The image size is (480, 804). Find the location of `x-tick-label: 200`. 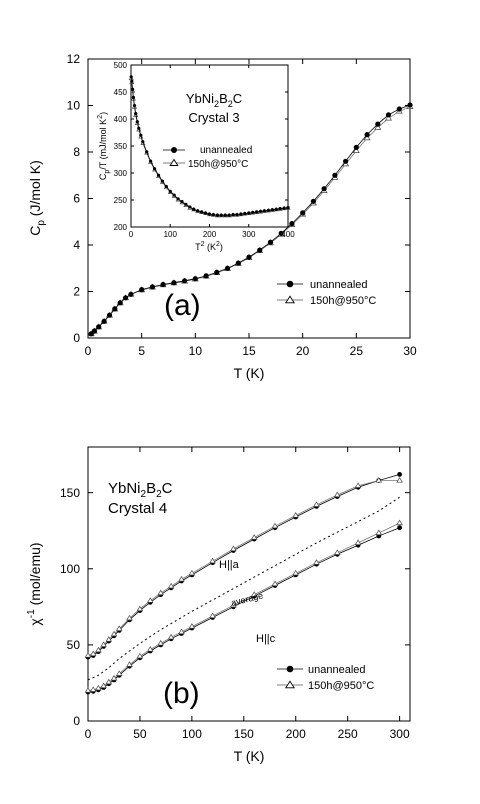

x-tick-label: 200 is located at coordinates (296, 734).